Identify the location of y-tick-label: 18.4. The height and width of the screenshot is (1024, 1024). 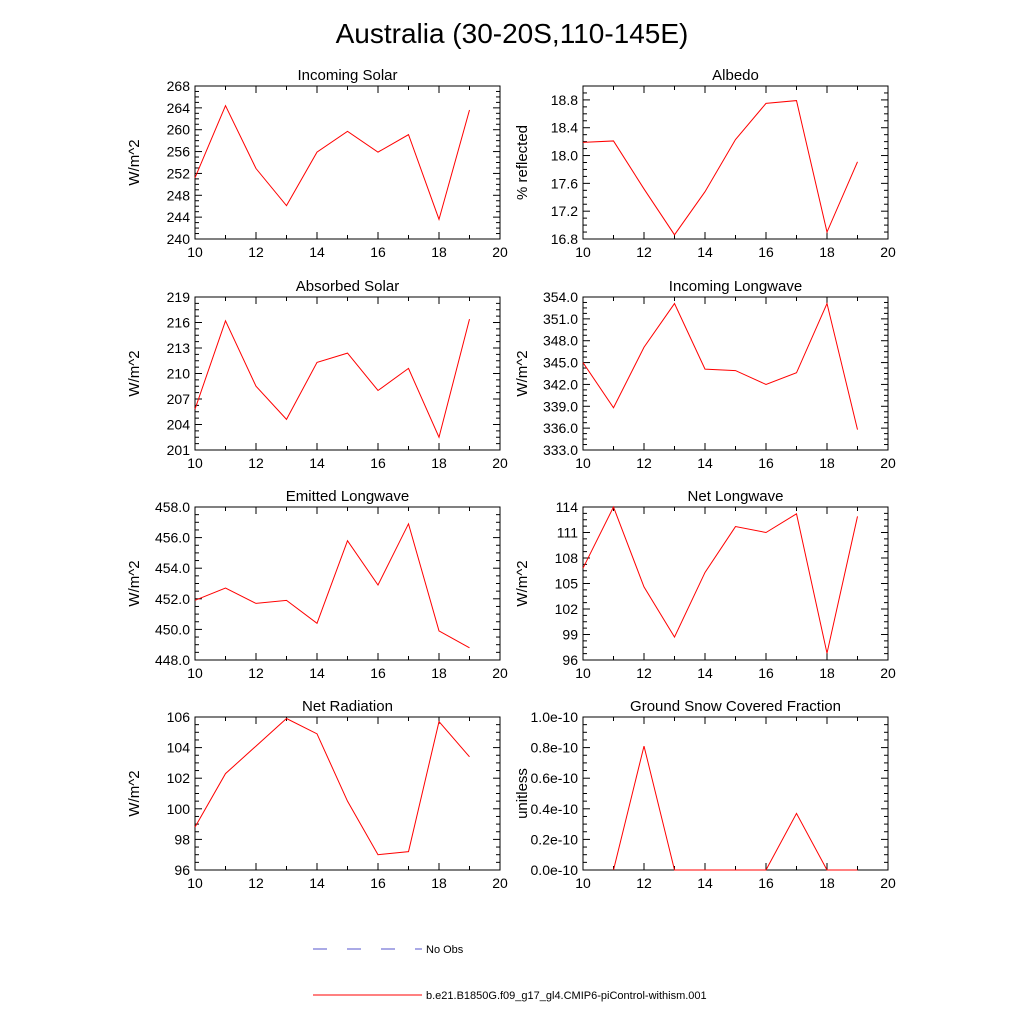
(564, 128).